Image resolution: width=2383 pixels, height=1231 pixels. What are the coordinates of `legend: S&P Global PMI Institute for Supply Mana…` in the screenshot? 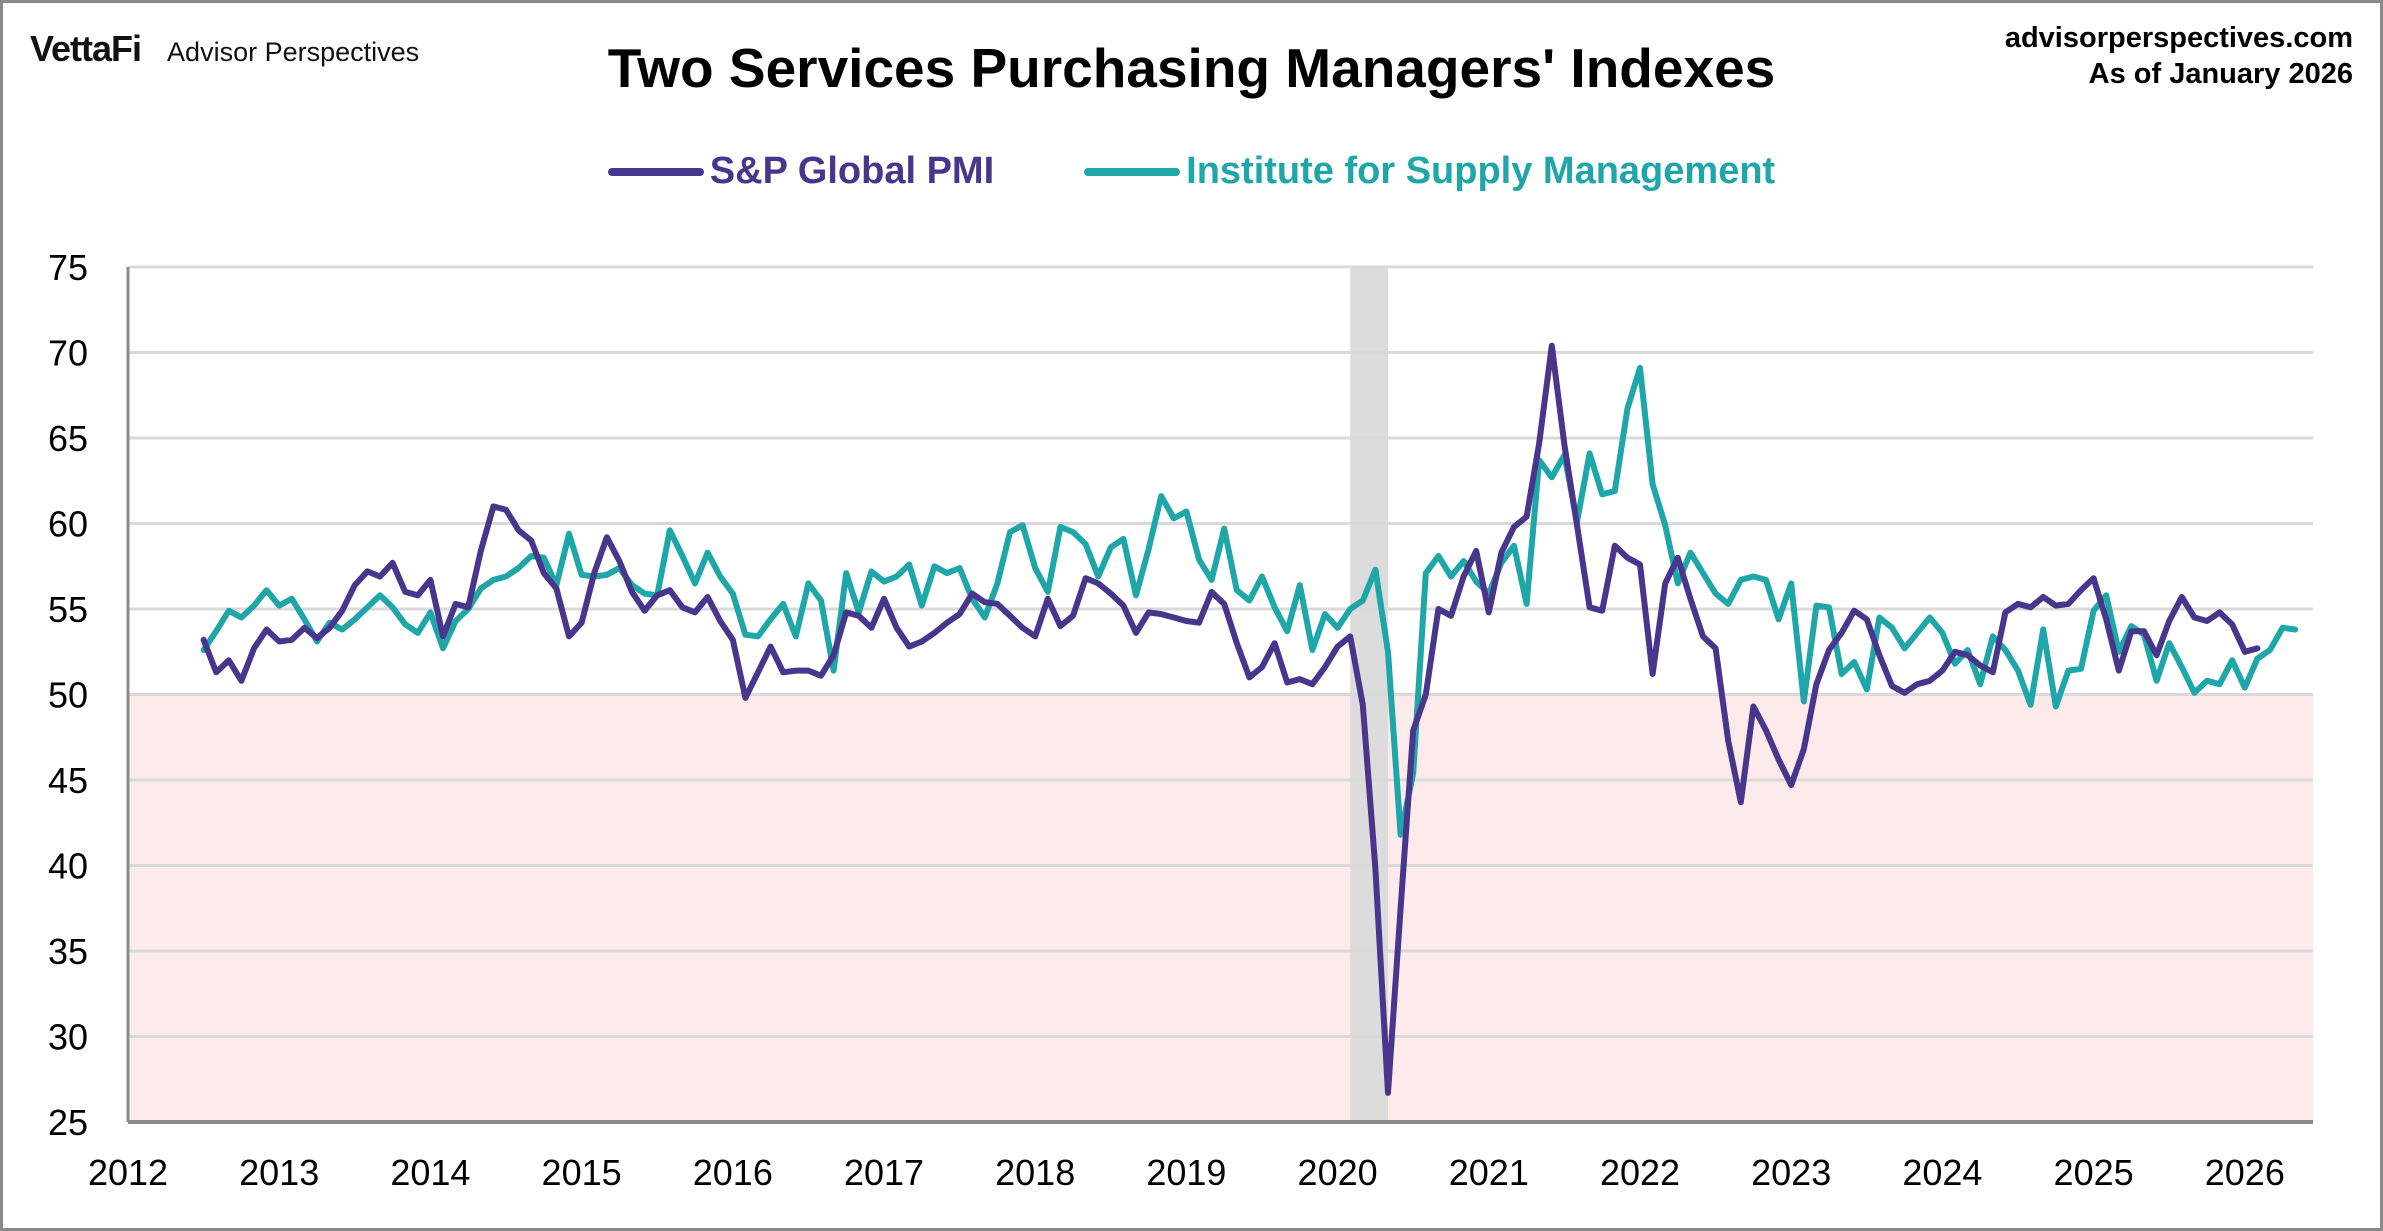 It's located at (1191, 171).